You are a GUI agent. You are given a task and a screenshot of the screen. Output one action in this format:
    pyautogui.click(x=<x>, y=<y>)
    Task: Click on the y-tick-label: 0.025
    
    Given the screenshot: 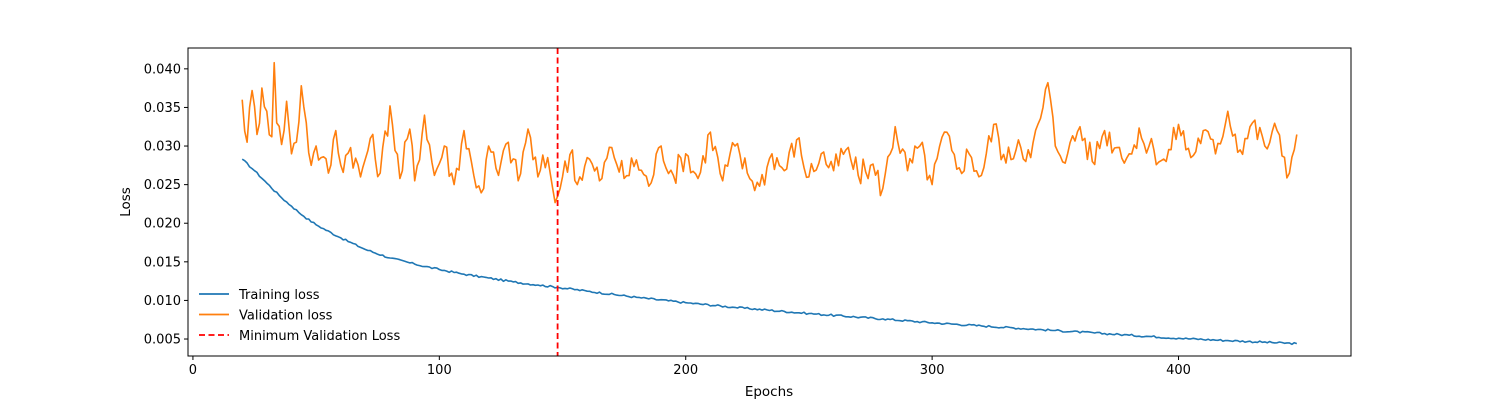 What is the action you would take?
    pyautogui.click(x=162, y=185)
    